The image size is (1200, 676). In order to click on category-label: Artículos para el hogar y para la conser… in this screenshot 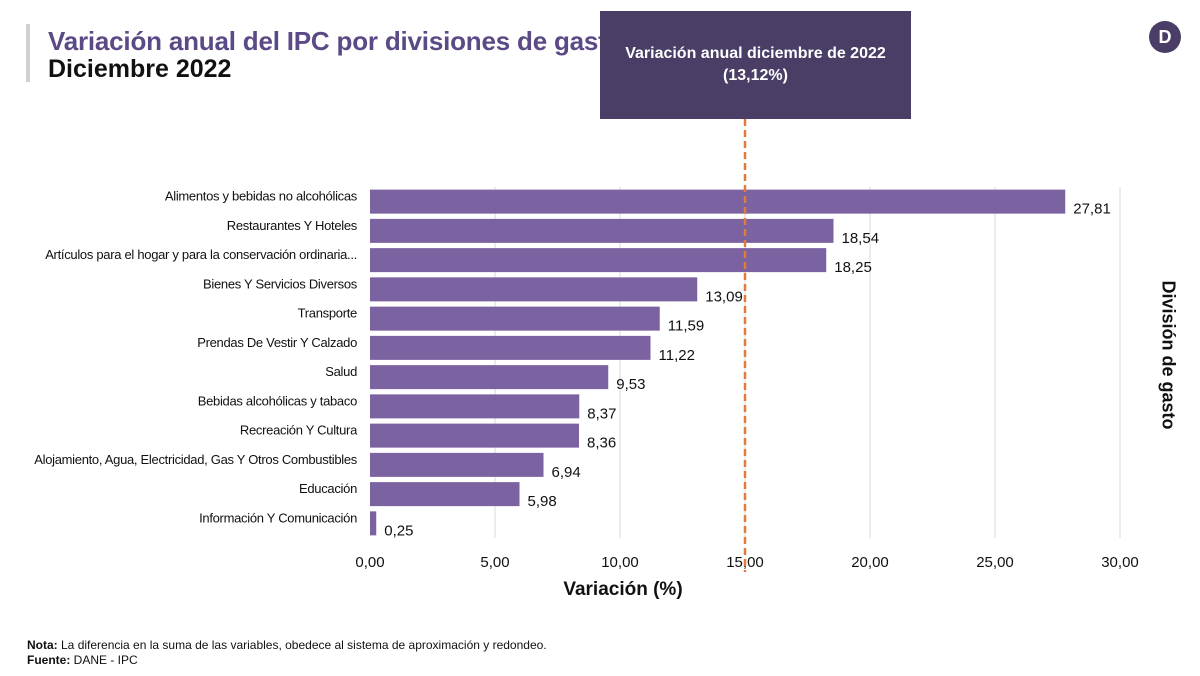, I will do `click(201, 254)`.